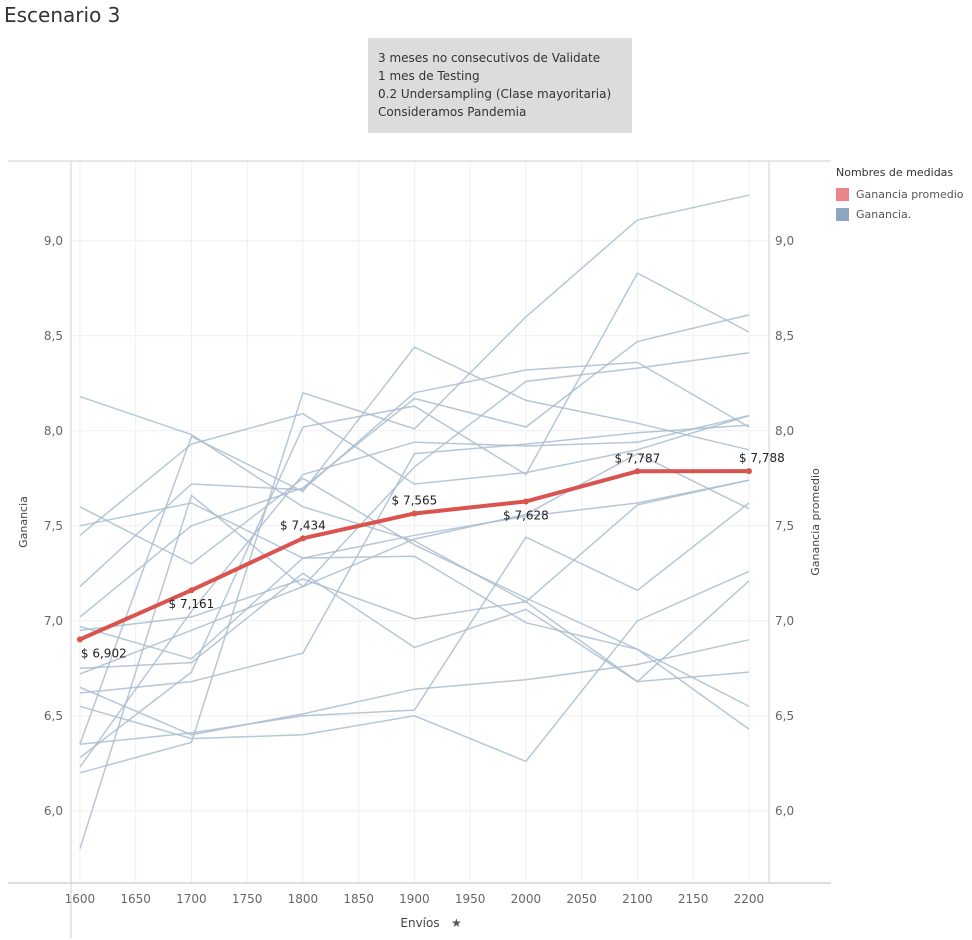 The image size is (972, 940). What do you see at coordinates (419, 923) in the screenshot?
I see `x-axis-title: Envíos` at bounding box center [419, 923].